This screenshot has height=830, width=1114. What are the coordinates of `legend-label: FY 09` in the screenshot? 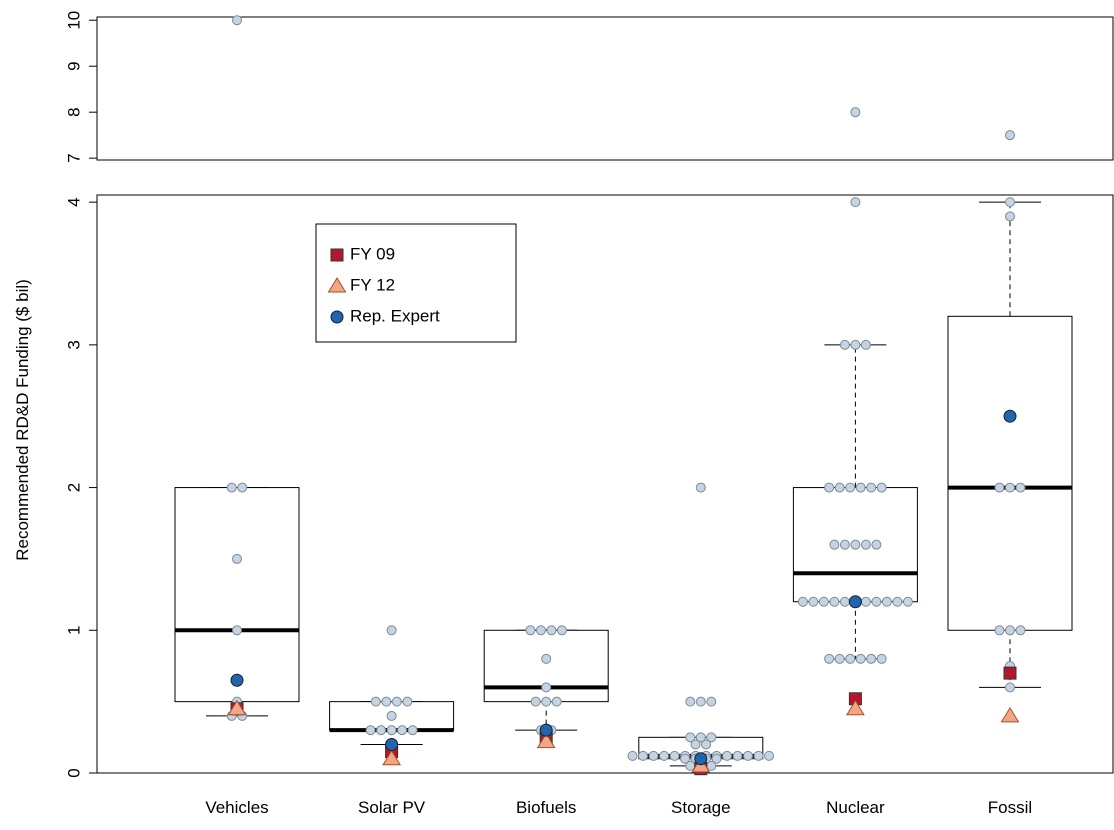 It's located at (372, 253).